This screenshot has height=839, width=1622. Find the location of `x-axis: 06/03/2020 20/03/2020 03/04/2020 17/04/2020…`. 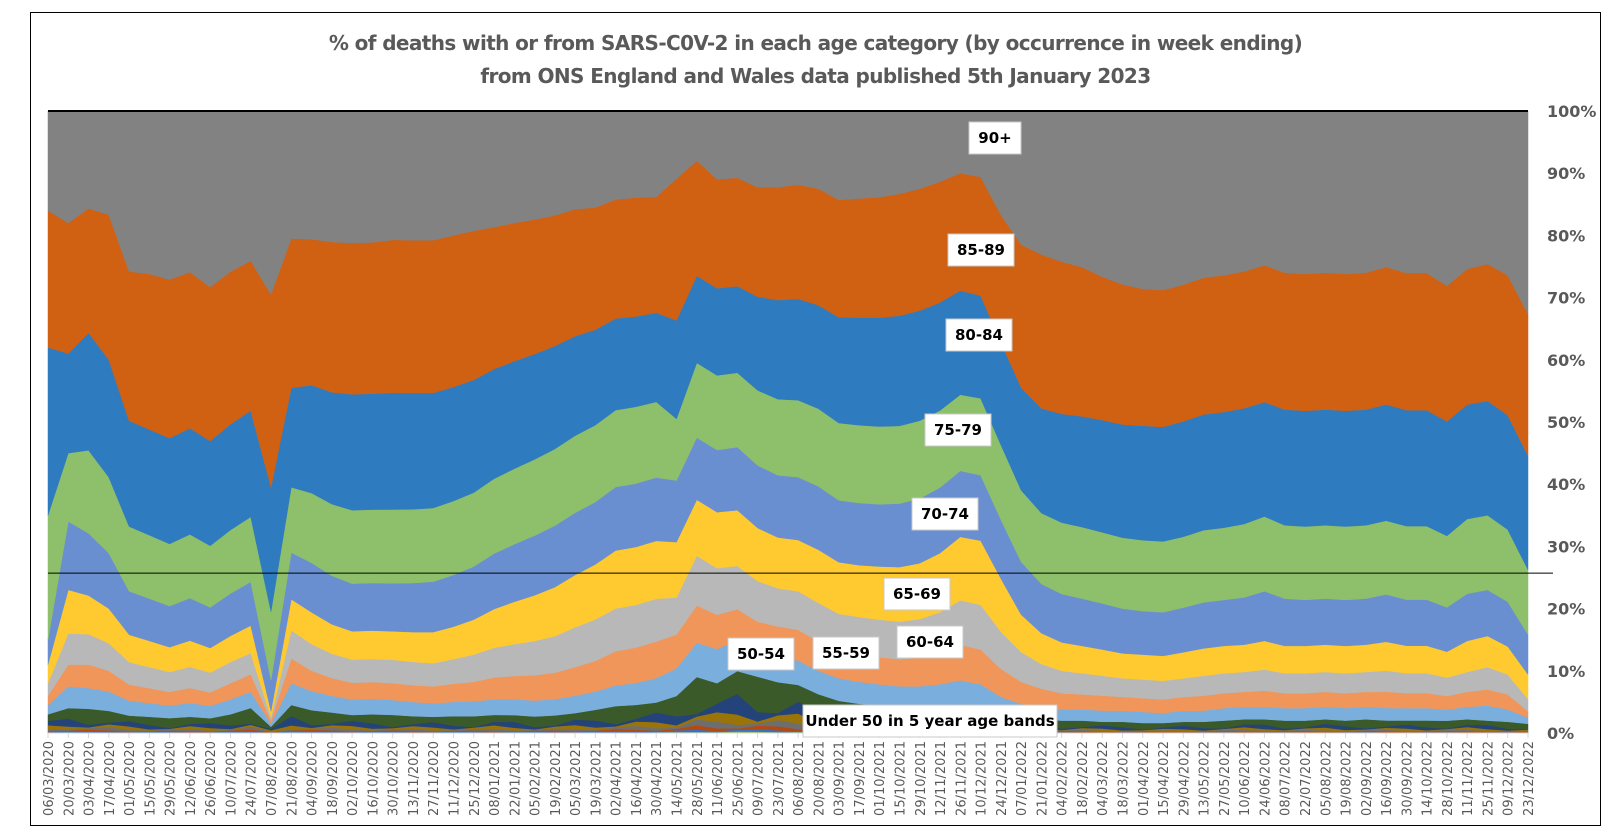

x-axis: 06/03/2020 20/03/2020 03/04/2020 17/04/2020… is located at coordinates (789, 774).